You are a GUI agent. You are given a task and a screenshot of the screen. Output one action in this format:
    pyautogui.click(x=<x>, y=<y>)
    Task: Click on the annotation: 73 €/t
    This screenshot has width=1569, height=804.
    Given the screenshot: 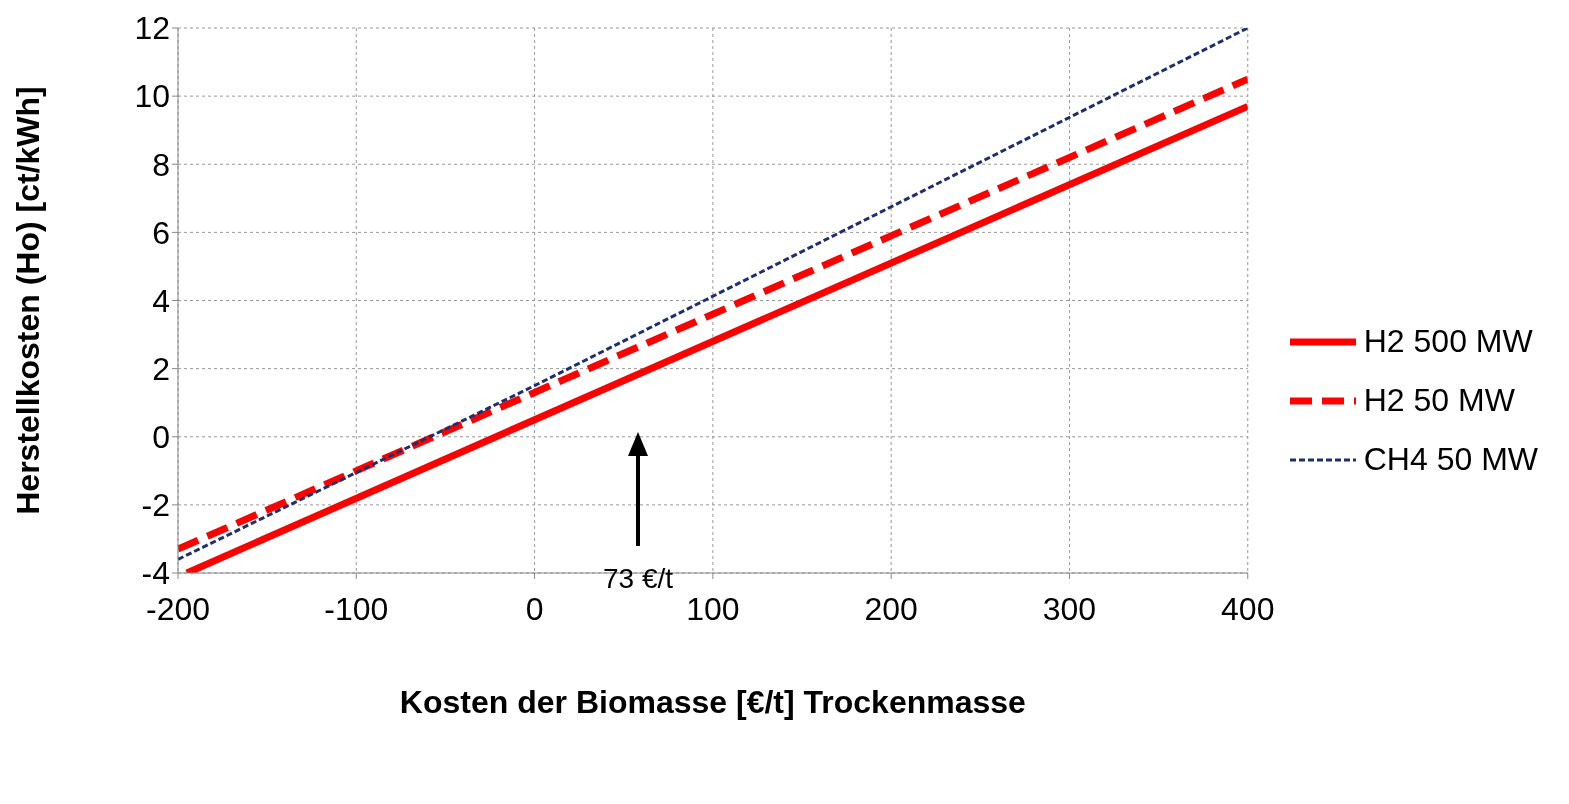 What is the action you would take?
    pyautogui.click(x=638, y=578)
    